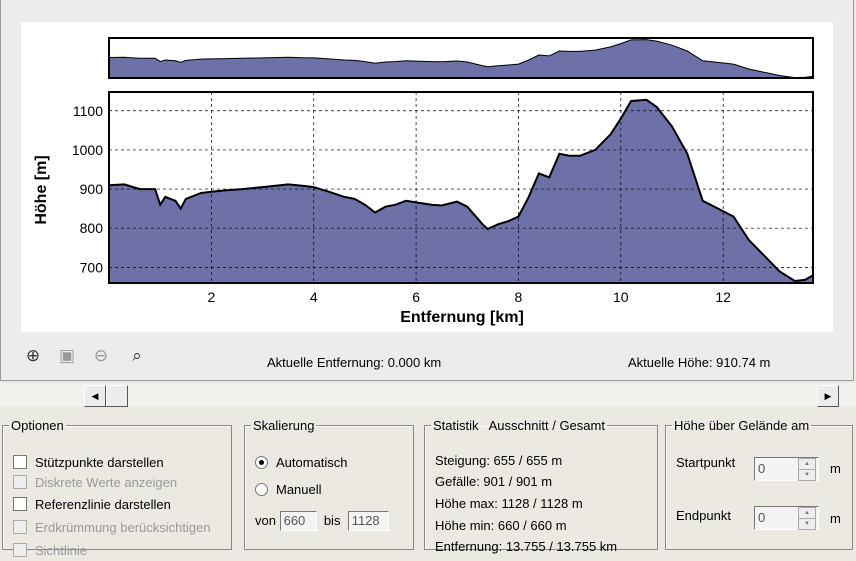 The image size is (856, 561). What do you see at coordinates (332, 520) in the screenshot?
I see `to-label: bis` at bounding box center [332, 520].